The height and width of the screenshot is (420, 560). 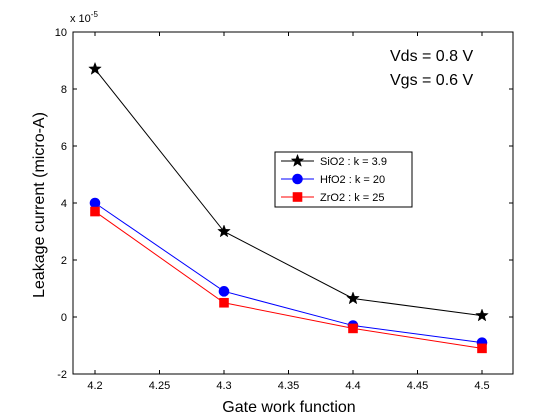 What do you see at coordinates (94, 386) in the screenshot?
I see `x-tick-label: 4.2` at bounding box center [94, 386].